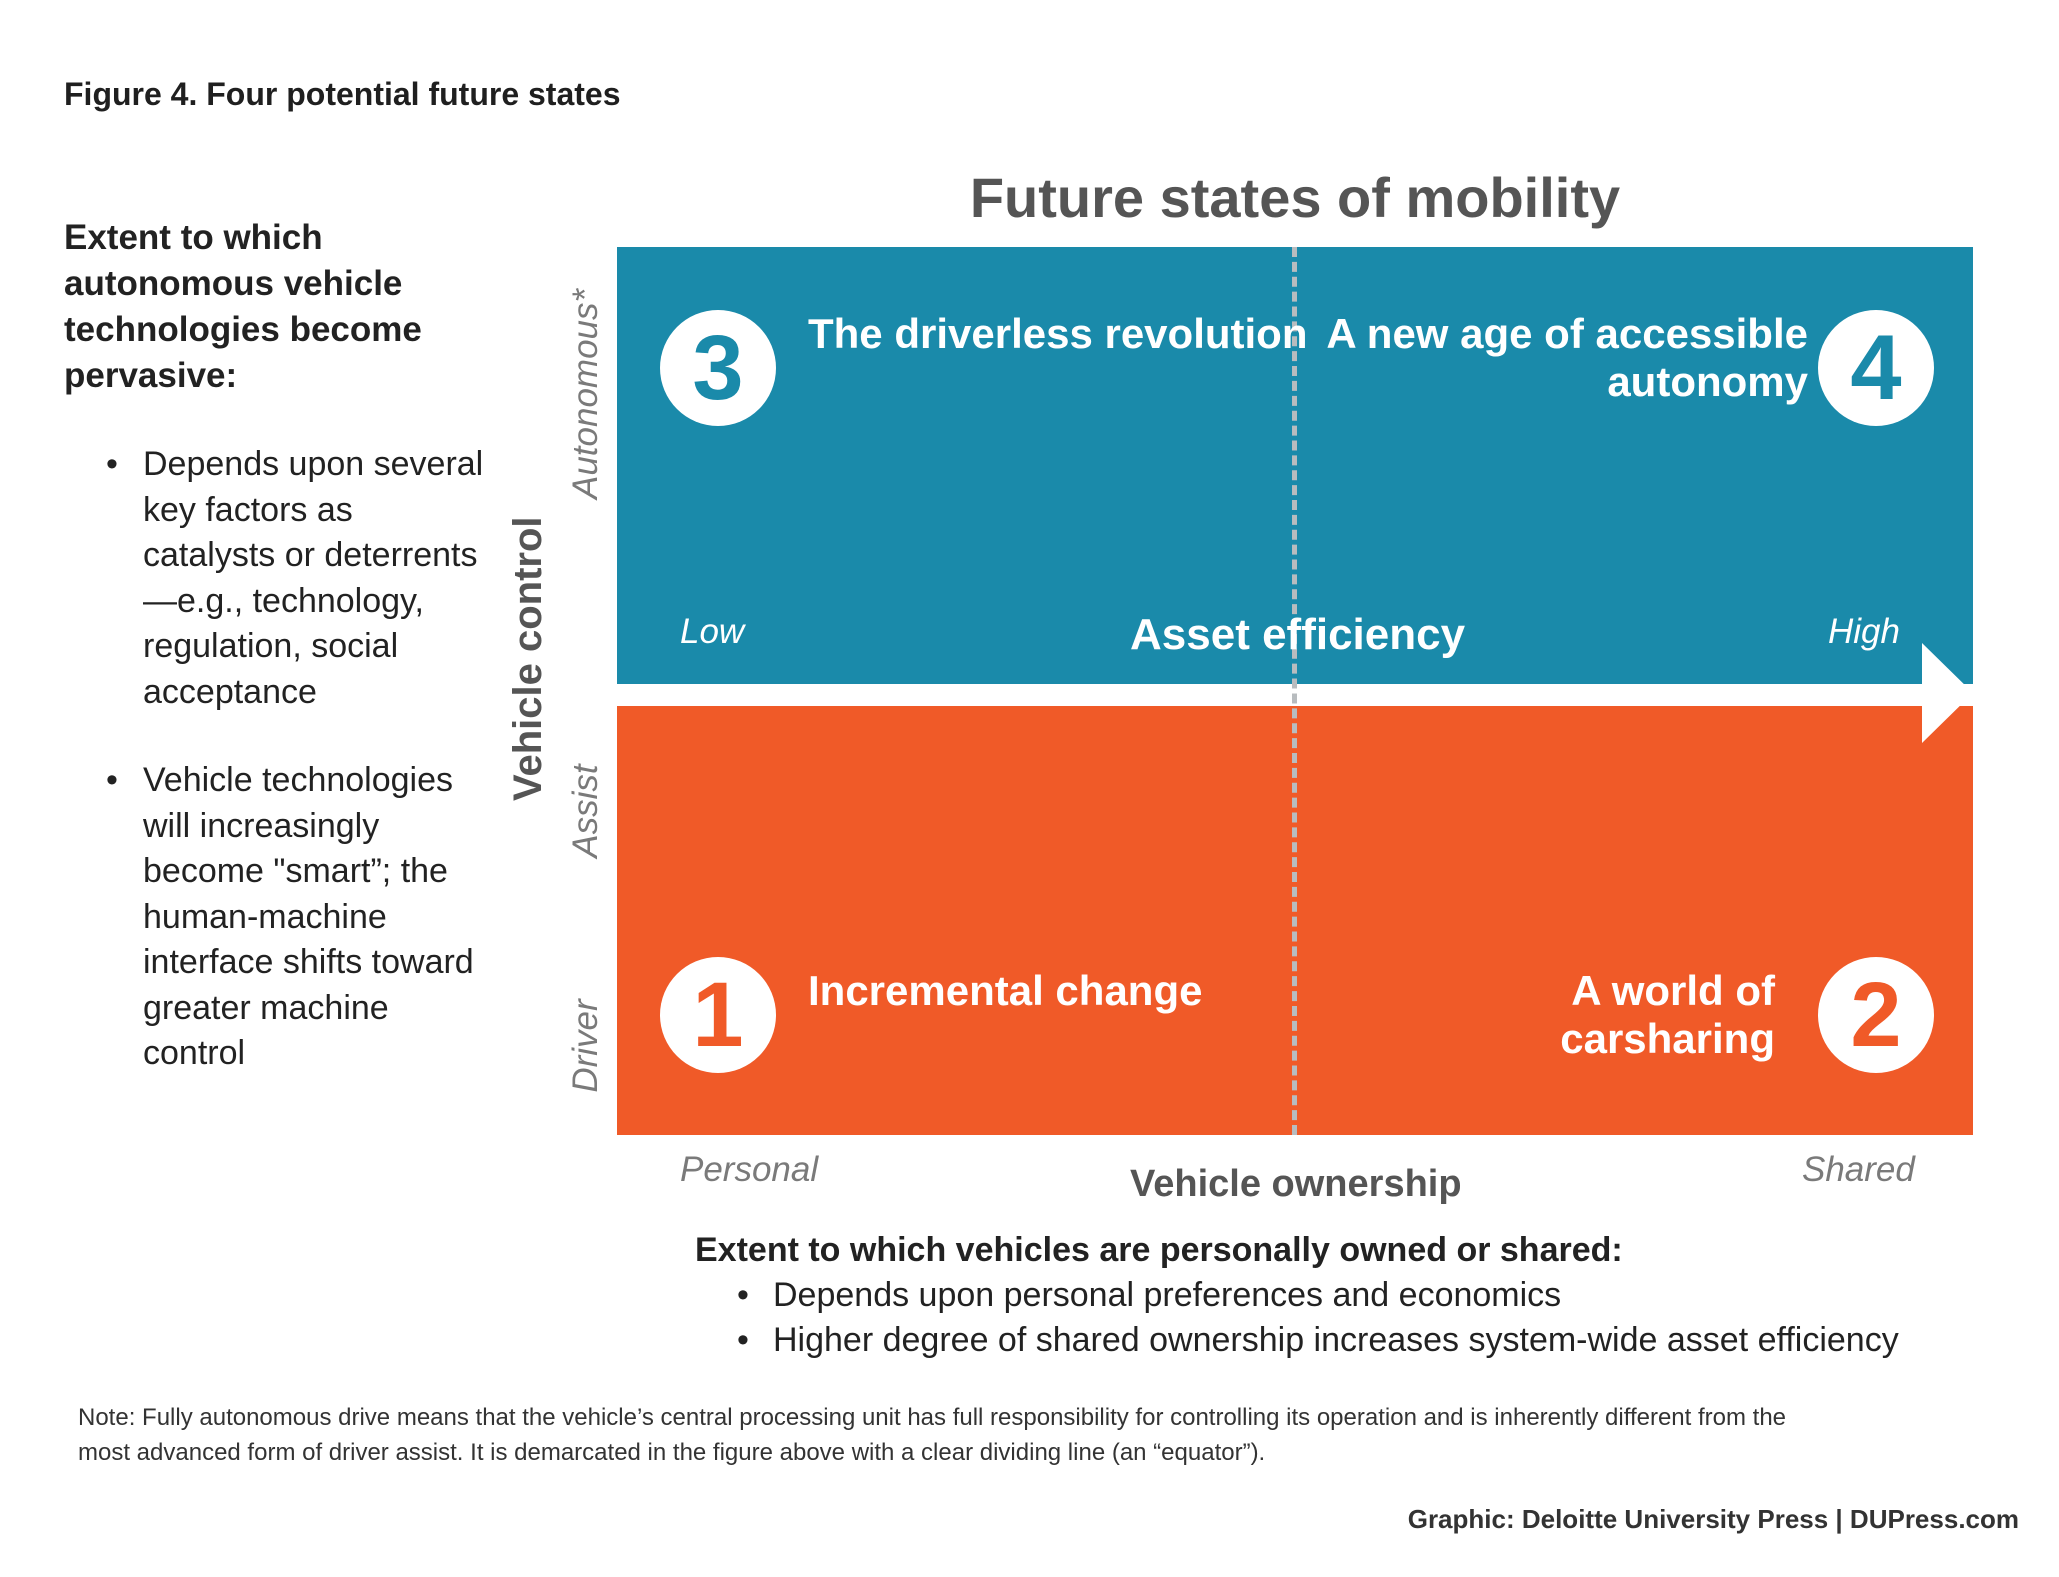 Image resolution: width=2059 pixels, height=1577 pixels. What do you see at coordinates (585, 393) in the screenshot?
I see `y-tick-autonomous: Autonomous*` at bounding box center [585, 393].